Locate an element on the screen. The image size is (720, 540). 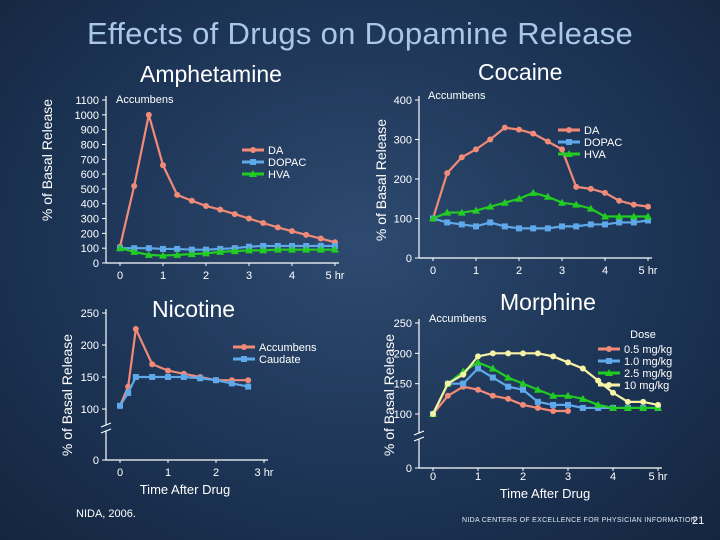
nicotine-title: Nicotine is located at coordinates (194, 309).